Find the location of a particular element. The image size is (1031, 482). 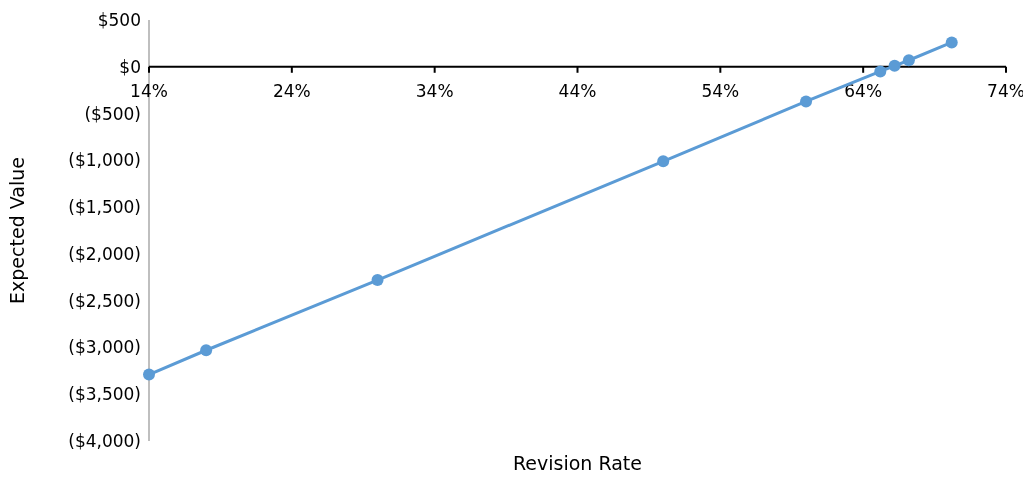

x-tick-label: 34% is located at coordinates (434, 90).